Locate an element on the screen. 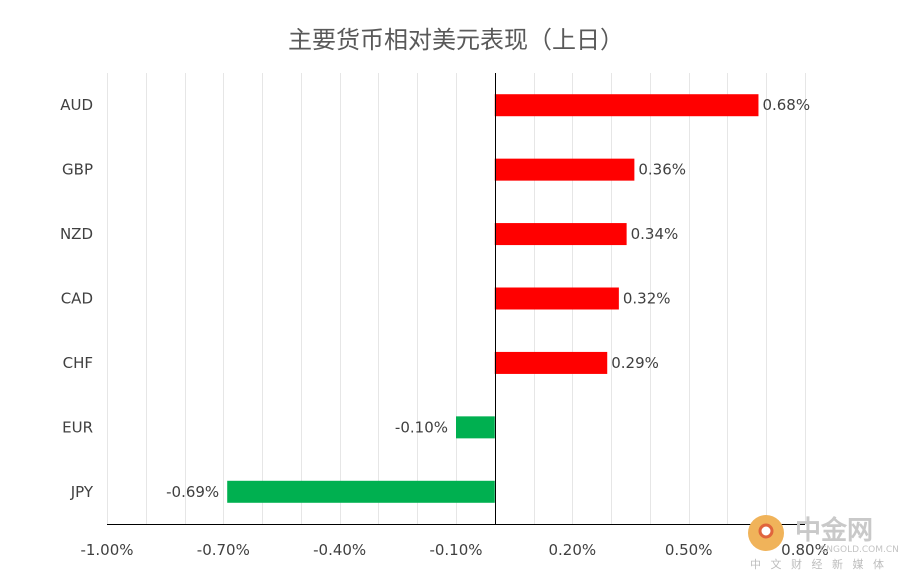  data-label: -0.10% is located at coordinates (421, 427).